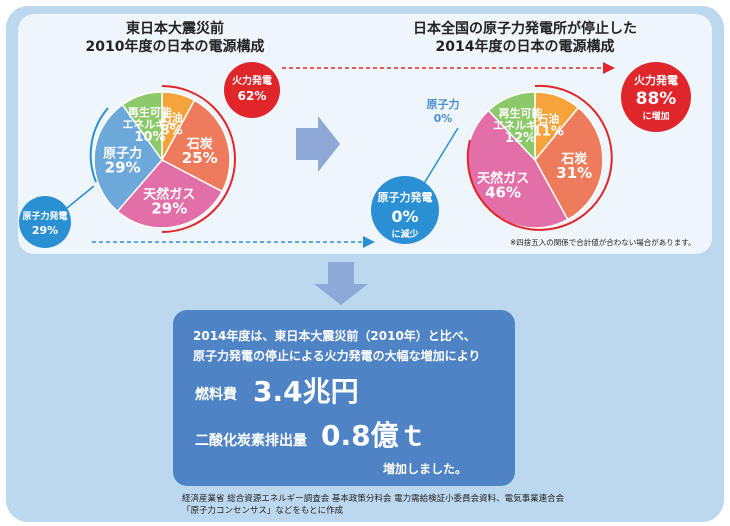  What do you see at coordinates (337, 356) in the screenshot?
I see `summary-line2: 原子力発電の停止による火力発電の大幅な増加により` at bounding box center [337, 356].